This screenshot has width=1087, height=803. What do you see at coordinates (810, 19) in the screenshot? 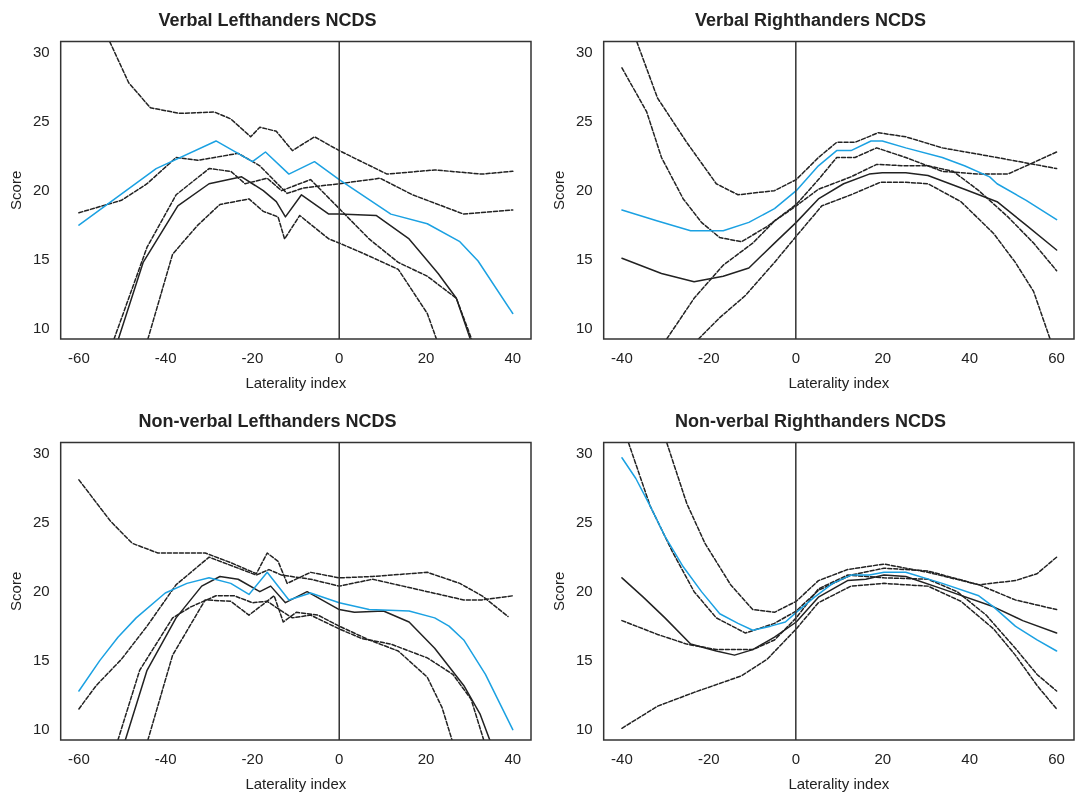
I see `chart-title: Verbal Righthanders NCDS` at bounding box center [810, 19].